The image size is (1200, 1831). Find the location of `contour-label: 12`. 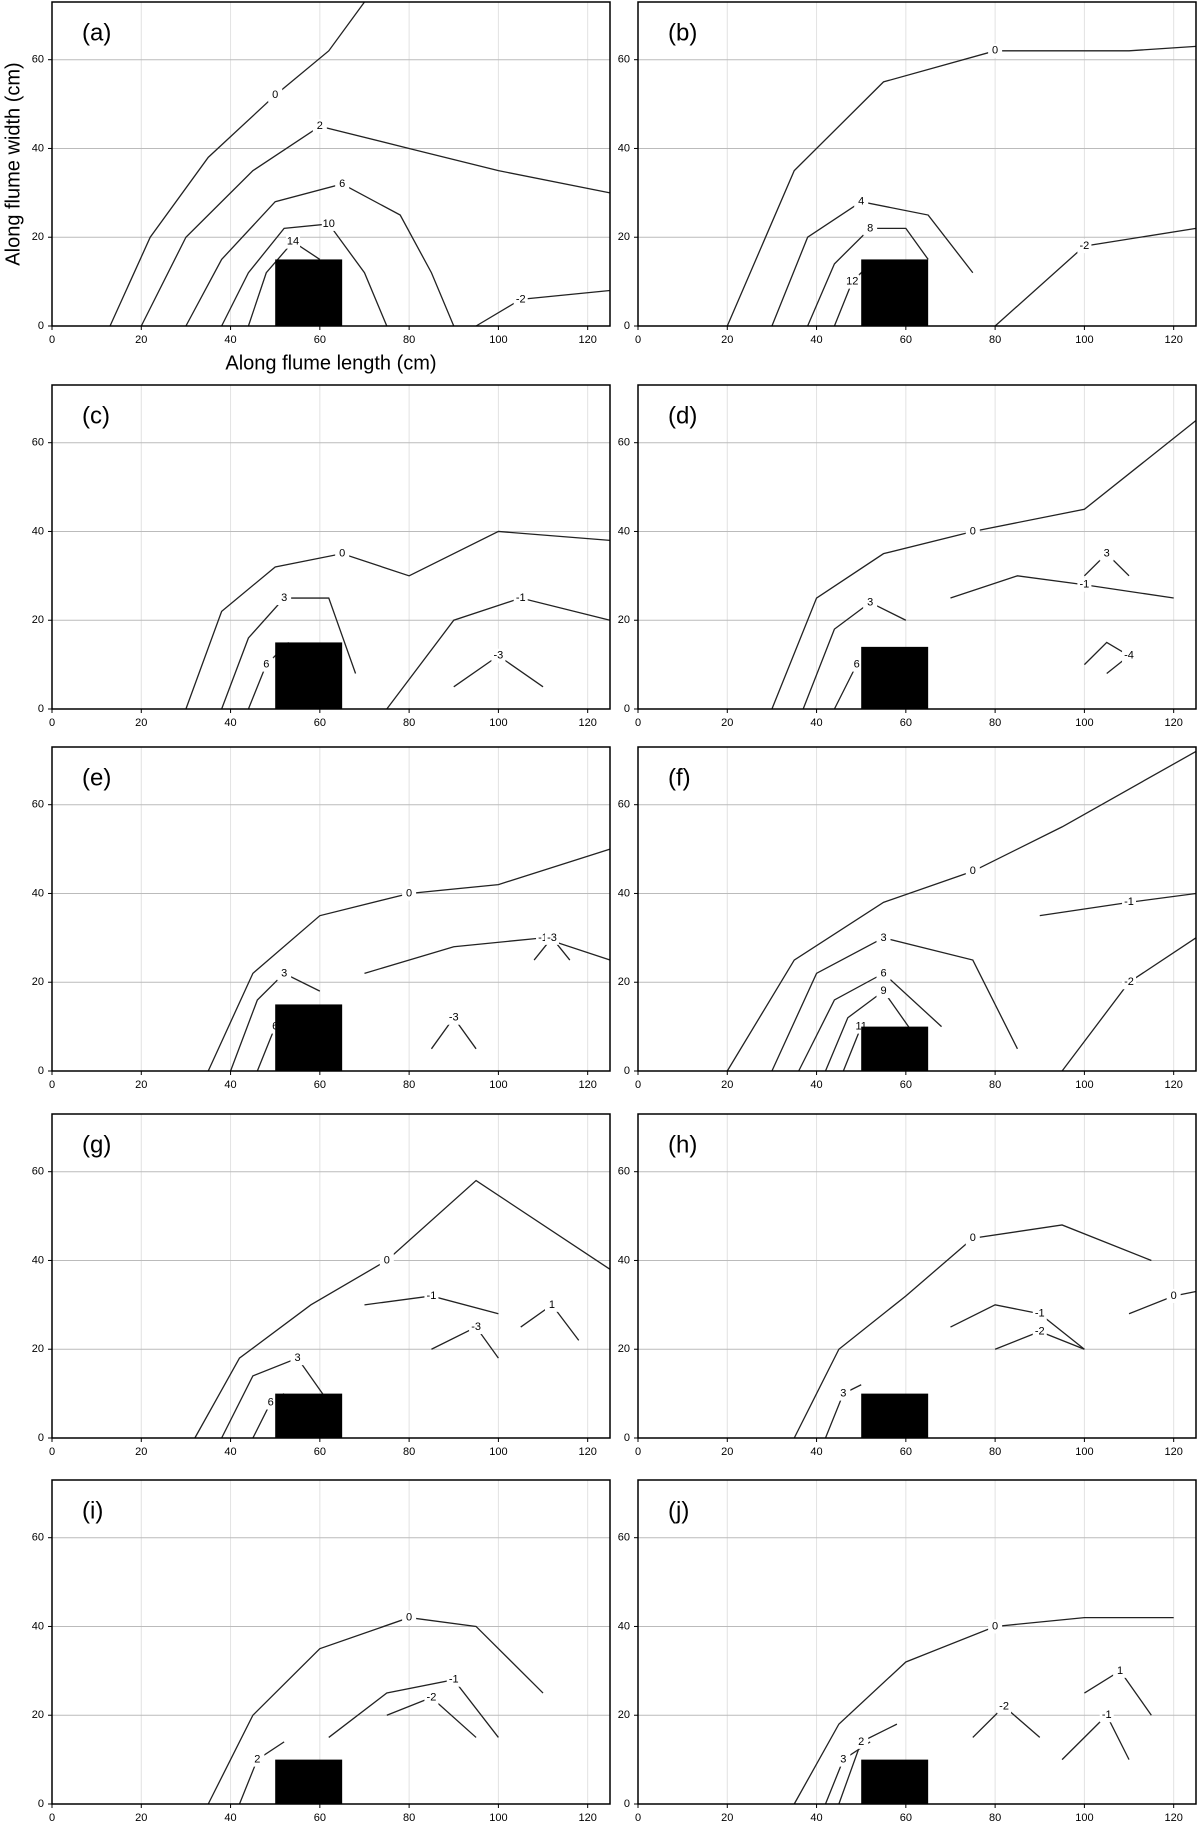

contour-label: 12 is located at coordinates (852, 282).